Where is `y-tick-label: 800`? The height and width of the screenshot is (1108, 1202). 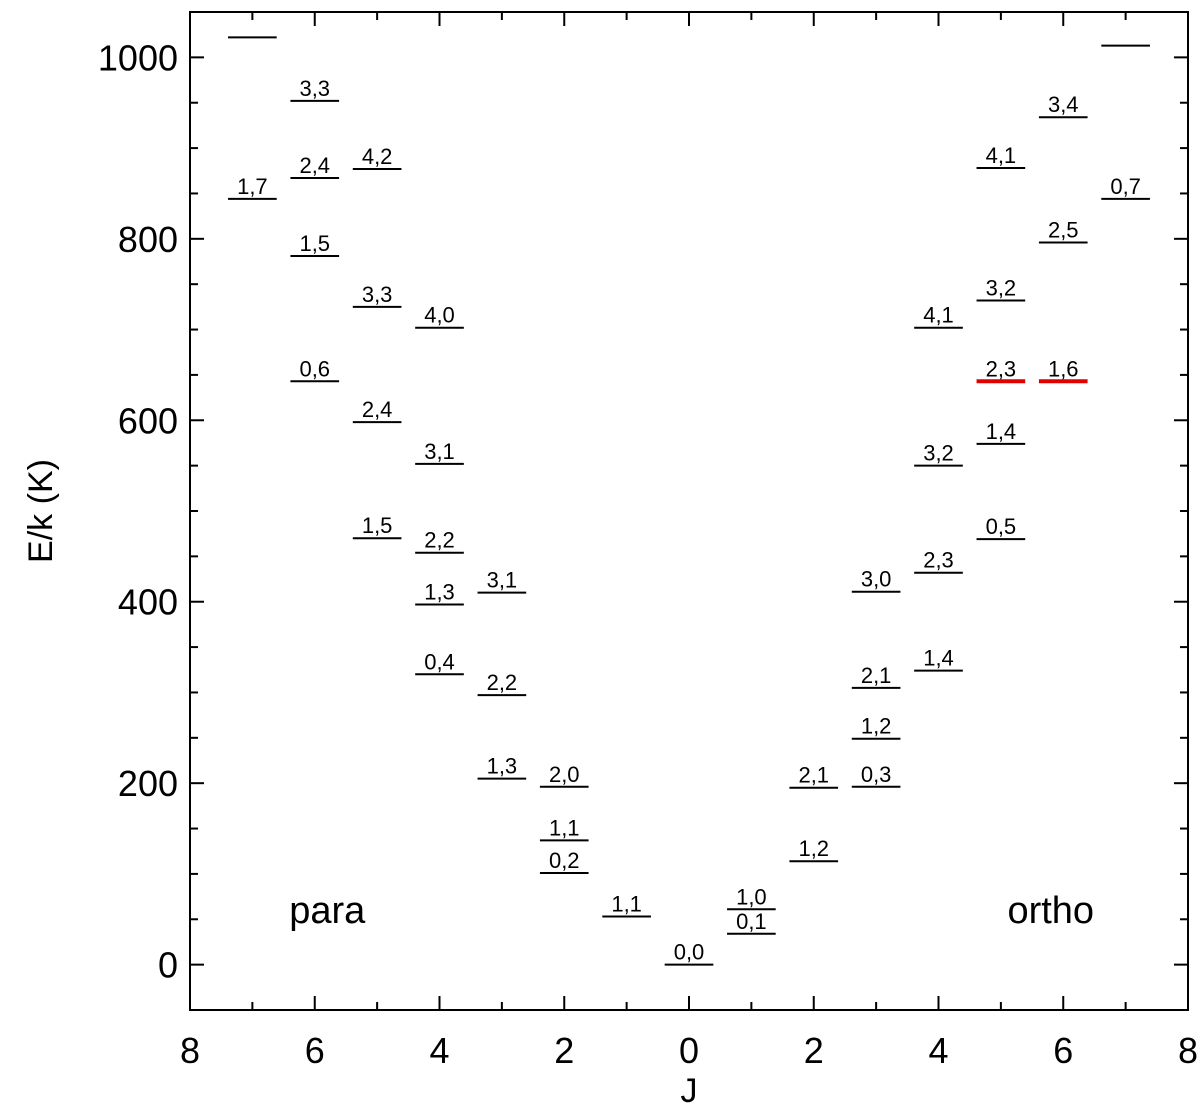
y-tick-label: 800 is located at coordinates (148, 239).